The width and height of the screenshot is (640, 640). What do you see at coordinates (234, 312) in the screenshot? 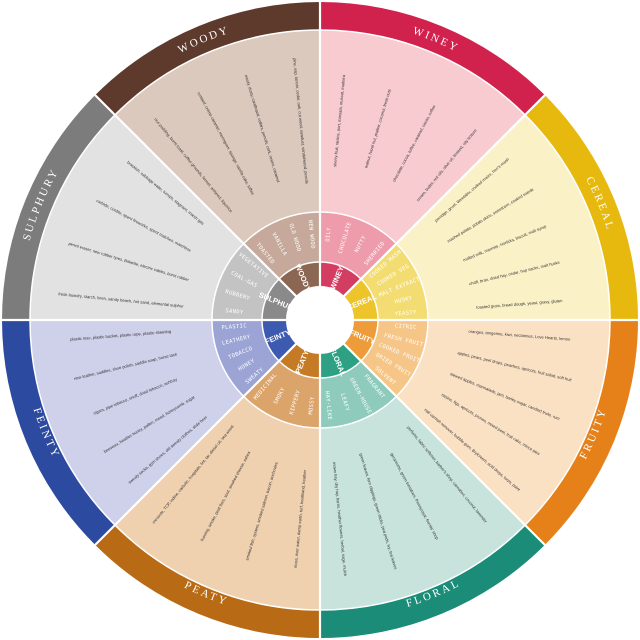
I see `subcategory-label-sulphury-4: SANDY` at bounding box center [234, 312].